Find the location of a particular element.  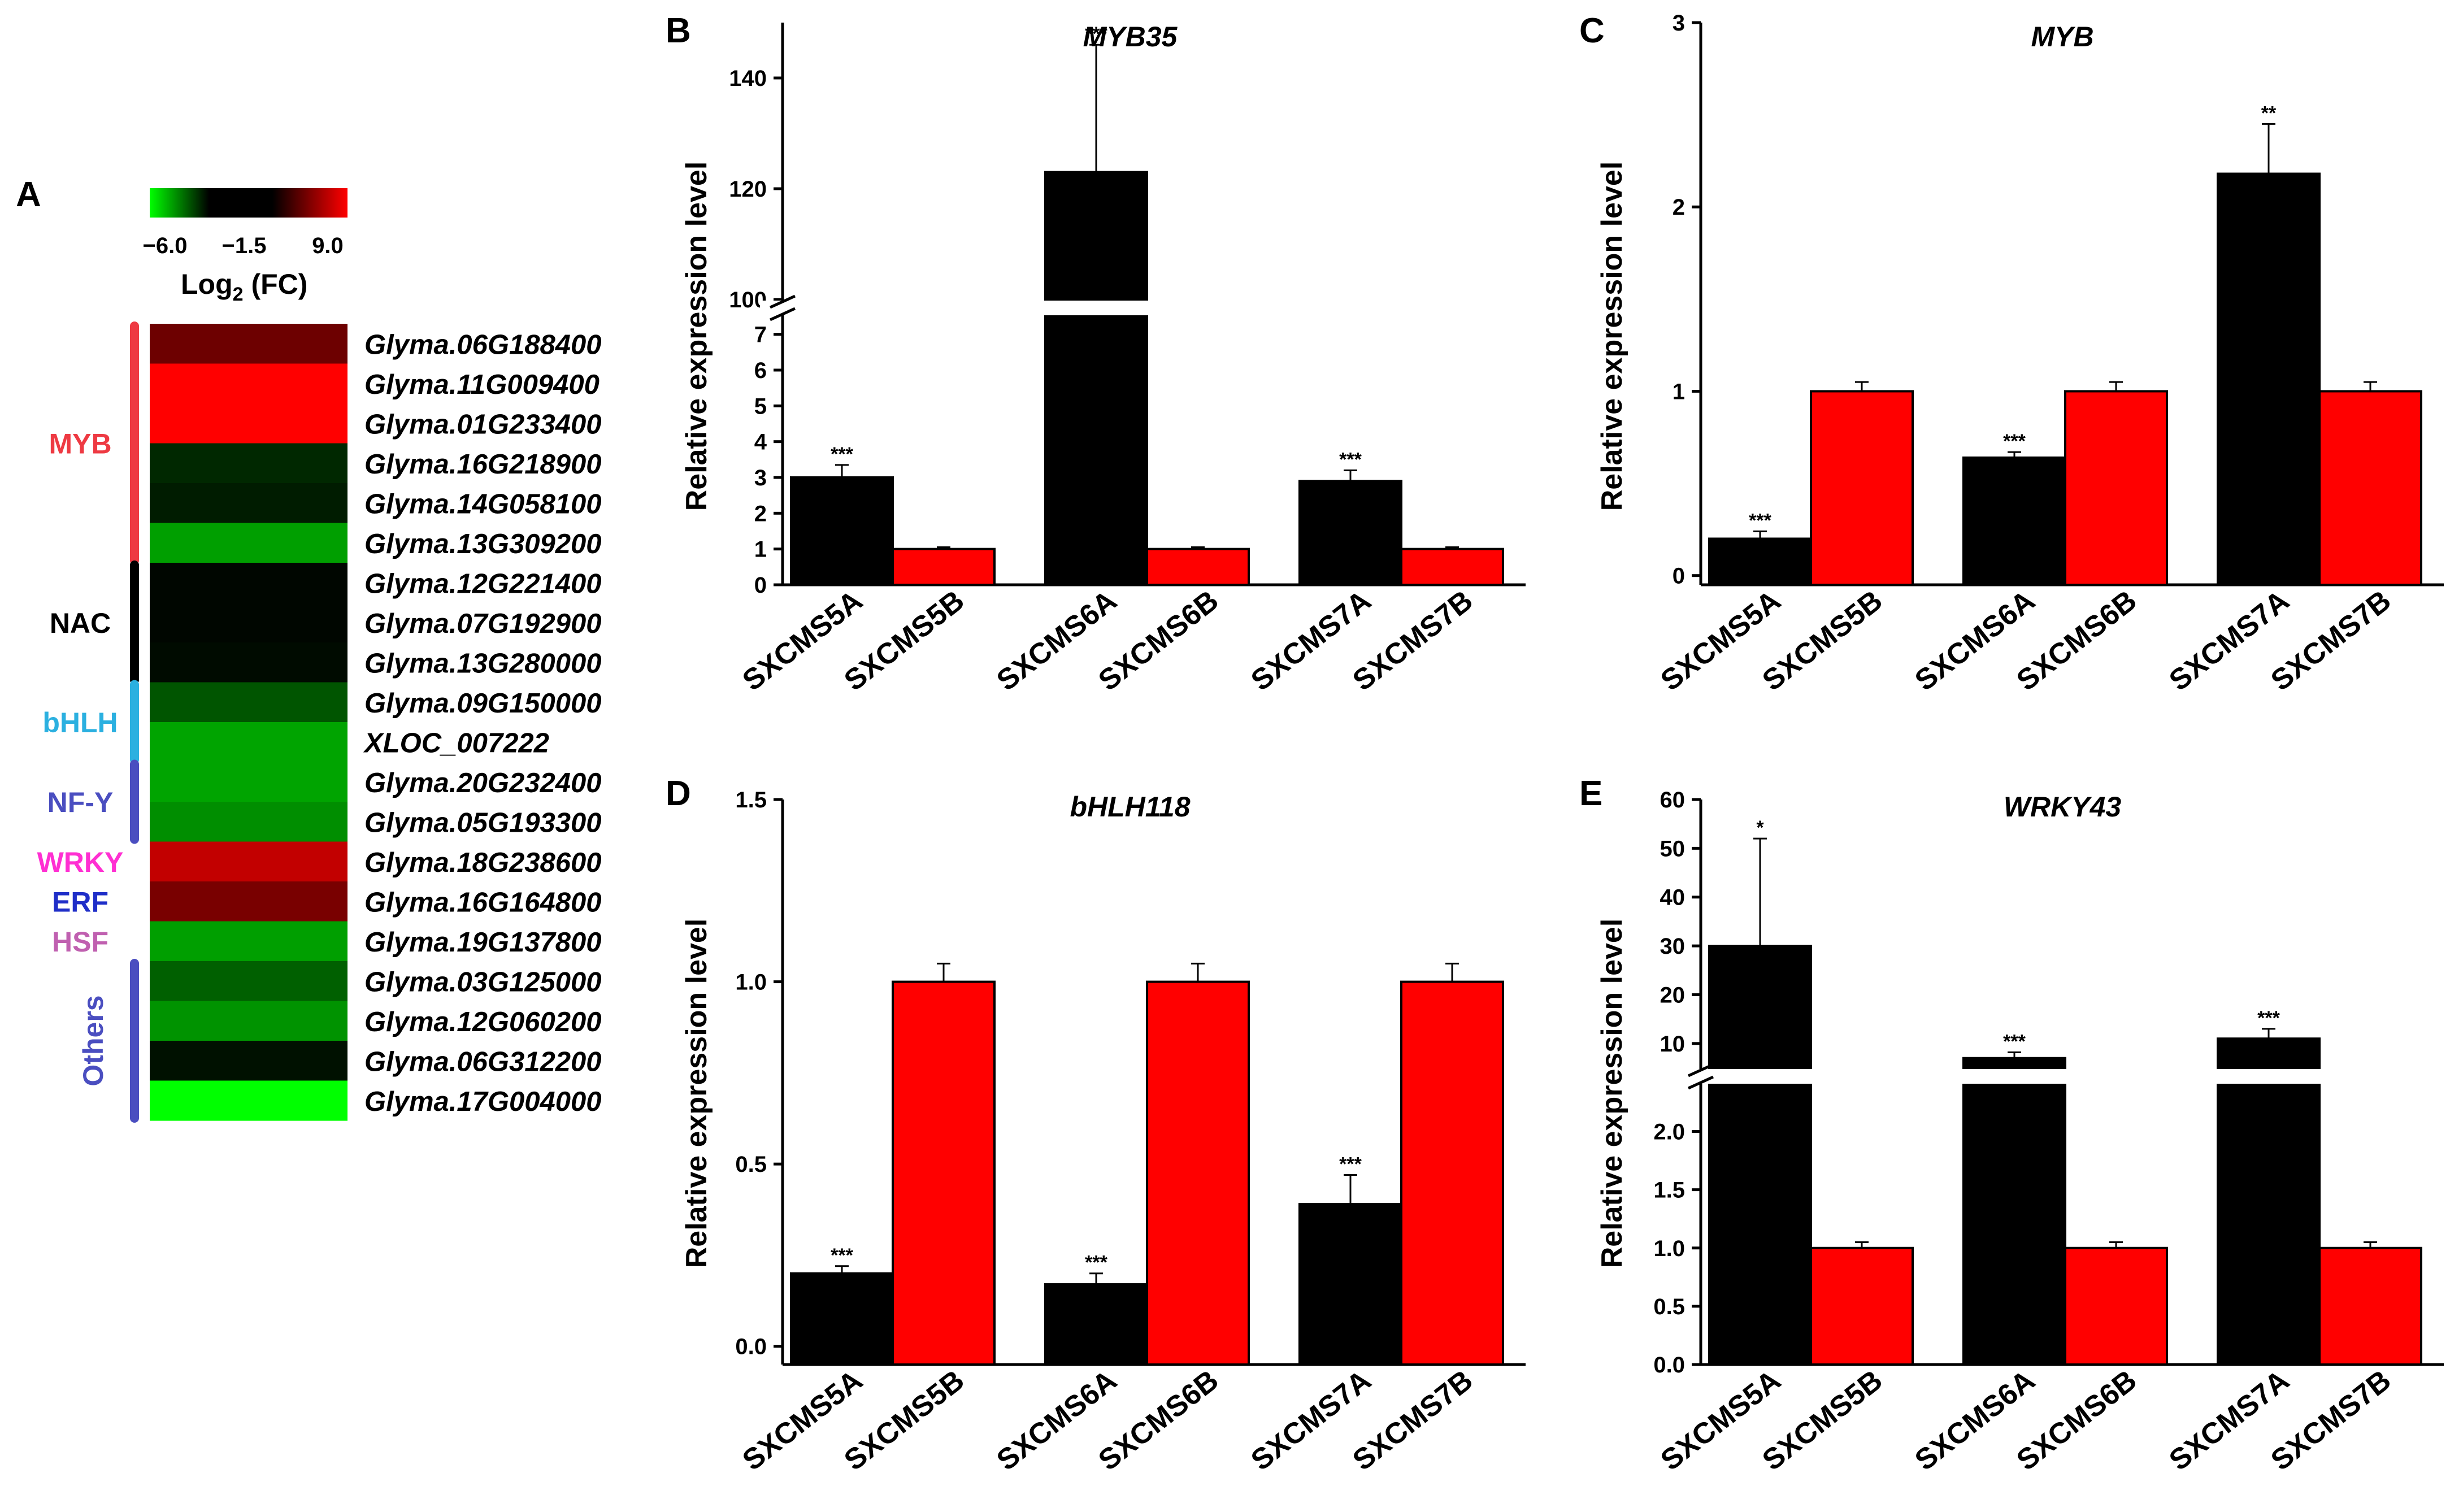

gene-label: Glyma.09G150000 is located at coordinates (483, 703).